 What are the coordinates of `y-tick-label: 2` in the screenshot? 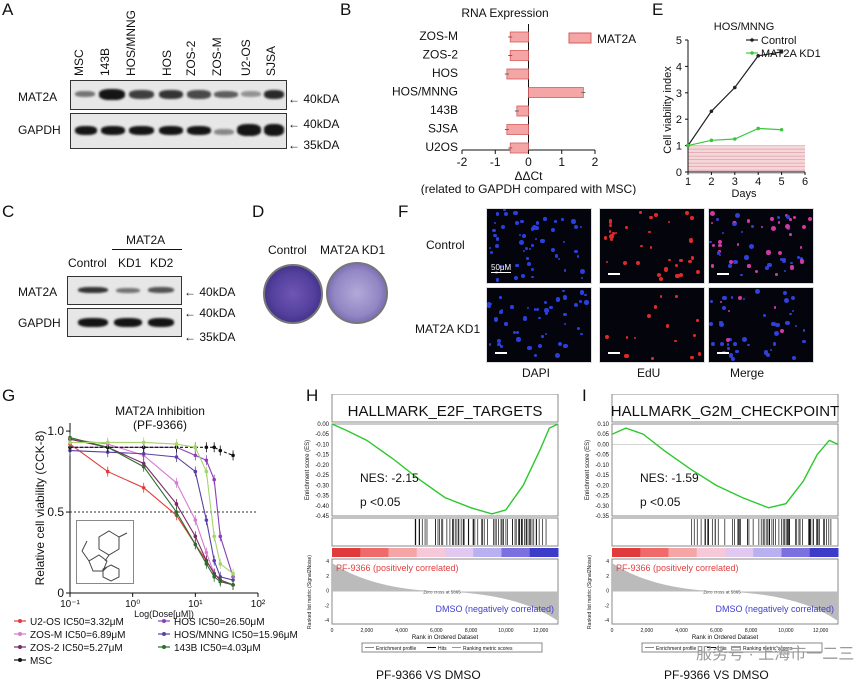 It's located at (607, 577).